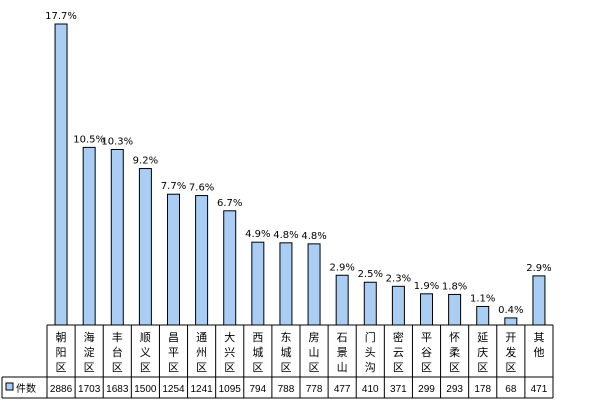  Describe the element at coordinates (229, 352) in the screenshot. I see `category-label: 大兴区` at that location.